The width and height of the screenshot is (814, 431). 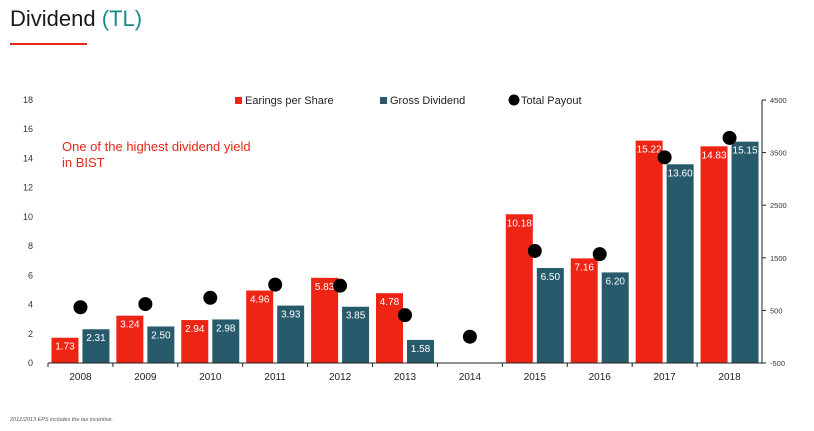 What do you see at coordinates (28, 100) in the screenshot?
I see `left-tick-label: 18` at bounding box center [28, 100].